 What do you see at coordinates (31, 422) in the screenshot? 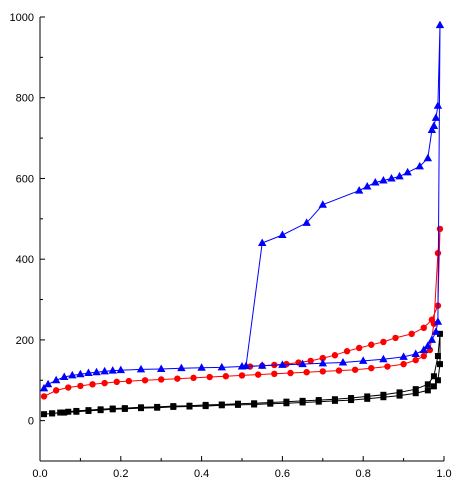
I see `y-tick-label: 0` at bounding box center [31, 422].